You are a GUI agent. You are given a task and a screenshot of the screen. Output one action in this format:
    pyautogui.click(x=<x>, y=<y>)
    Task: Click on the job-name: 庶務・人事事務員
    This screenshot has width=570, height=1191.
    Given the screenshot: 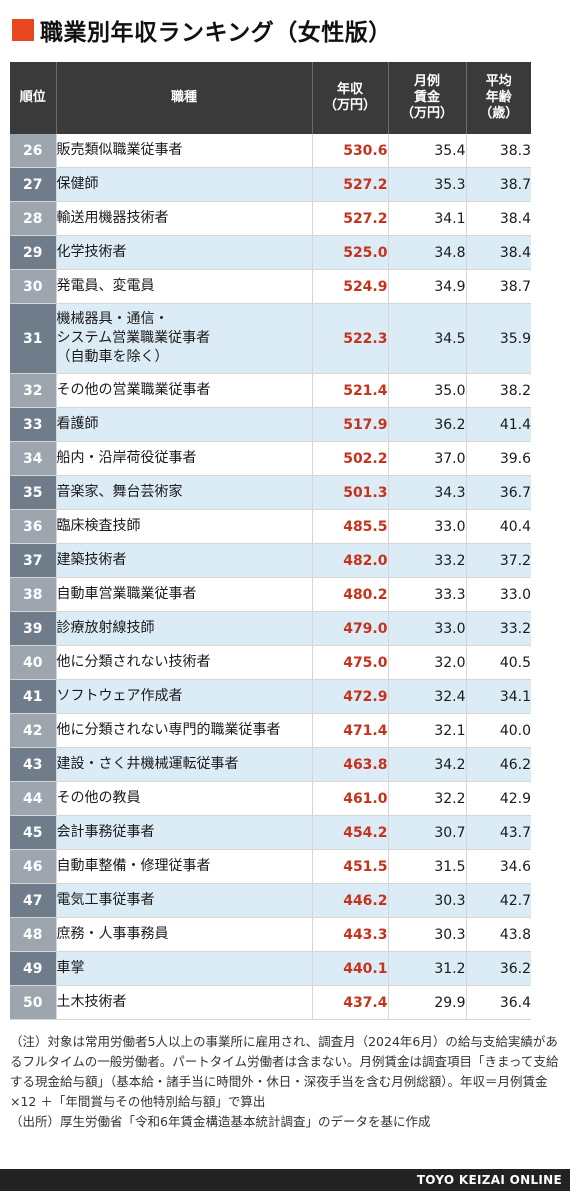 What is the action you would take?
    pyautogui.click(x=184, y=934)
    